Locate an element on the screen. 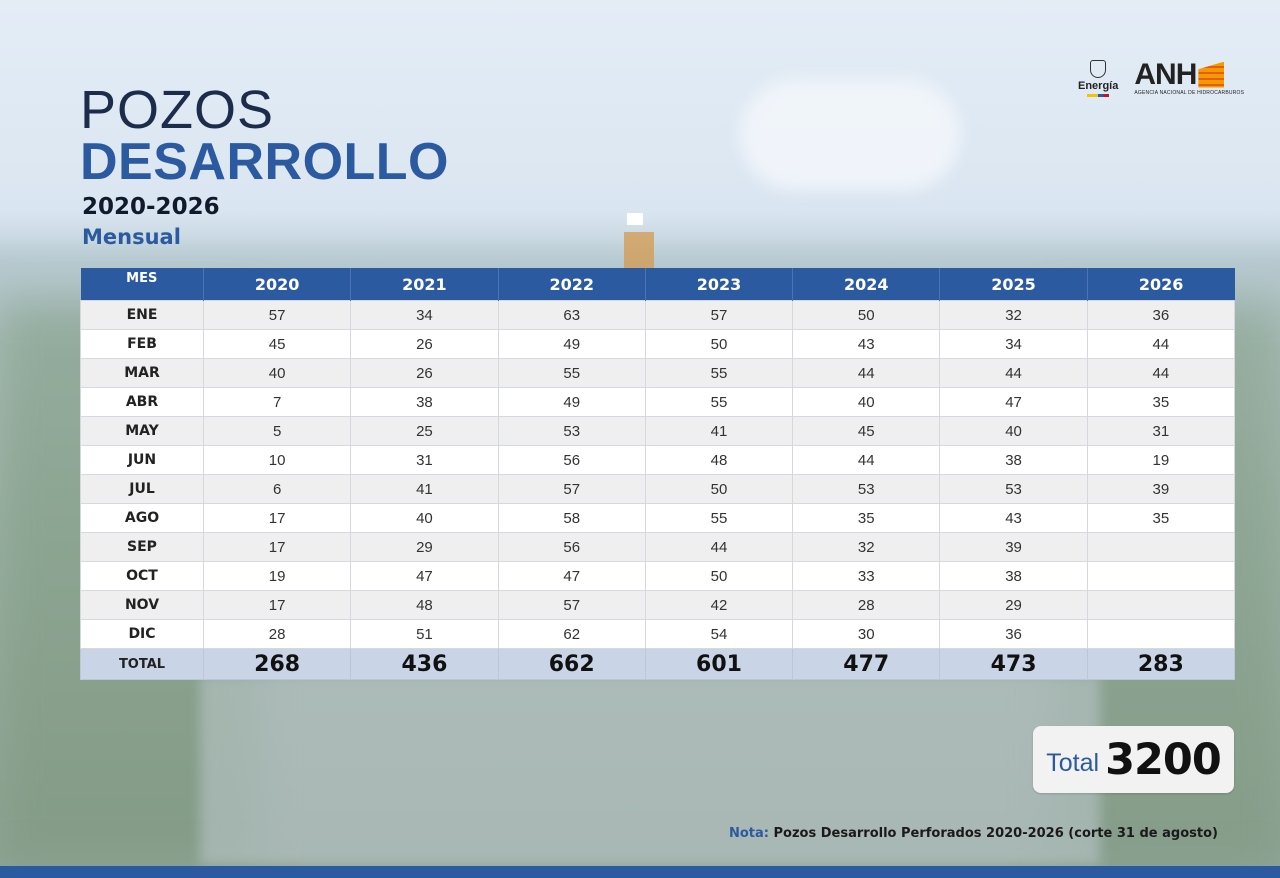 The height and width of the screenshot is (878, 1280). drilling-tower is located at coordinates (639, 251).